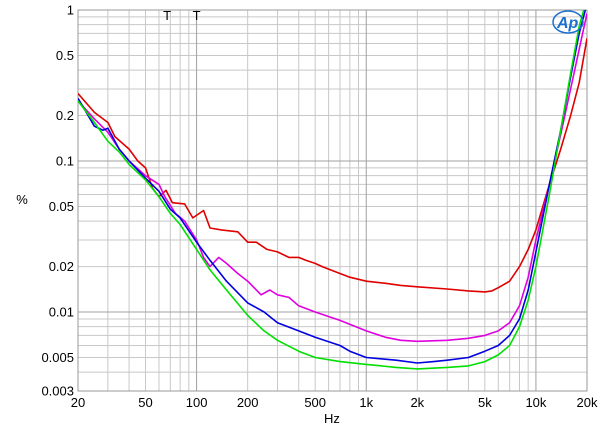  I want to click on ap-logo-text: Ap, so click(567, 23).